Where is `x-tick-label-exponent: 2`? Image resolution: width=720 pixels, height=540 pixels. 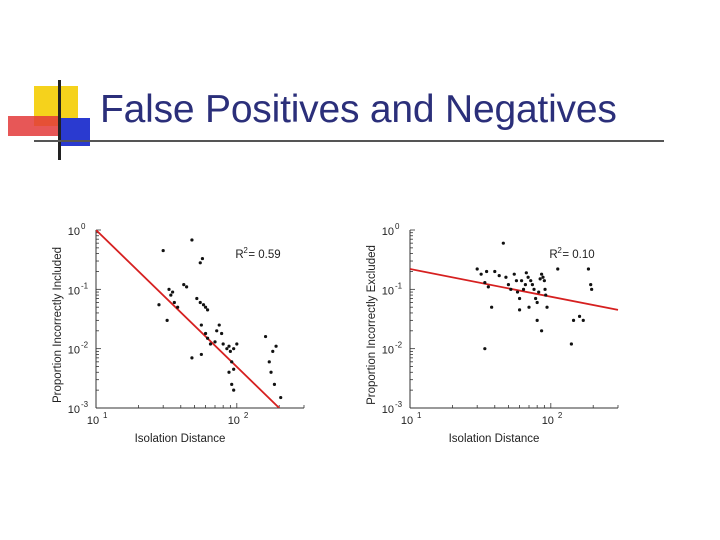 x-tick-label-exponent: 2 is located at coordinates (560, 415).